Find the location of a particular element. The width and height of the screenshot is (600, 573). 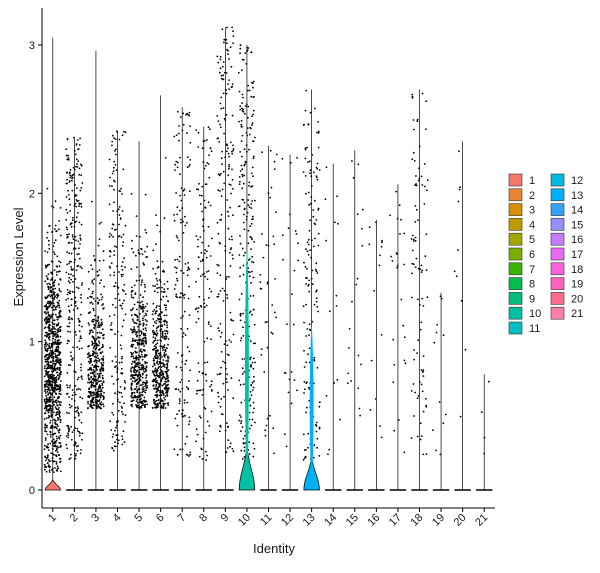

legend-label: 14 is located at coordinates (577, 211).